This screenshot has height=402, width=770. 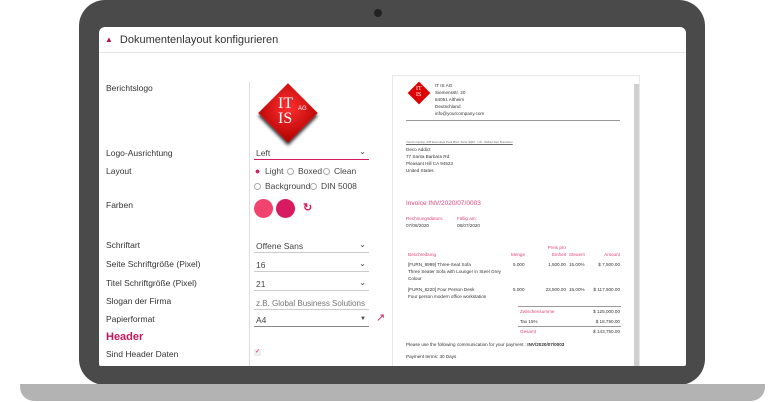 What do you see at coordinates (268, 171) in the screenshot?
I see `layout-option-light: Light` at bounding box center [268, 171].